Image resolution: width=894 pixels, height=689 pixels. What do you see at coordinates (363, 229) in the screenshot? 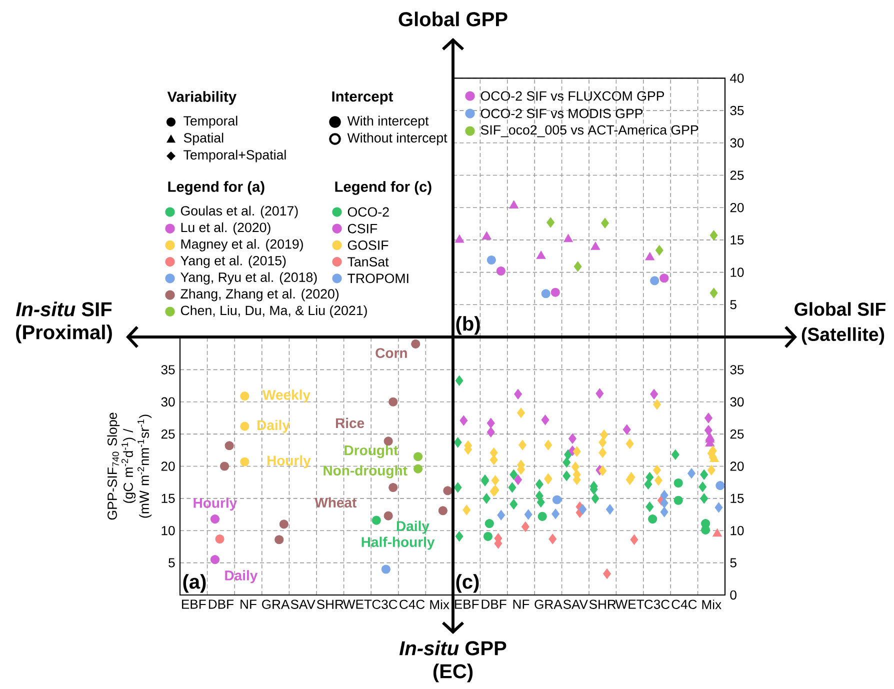
I see `legend-label: CSIF` at bounding box center [363, 229].